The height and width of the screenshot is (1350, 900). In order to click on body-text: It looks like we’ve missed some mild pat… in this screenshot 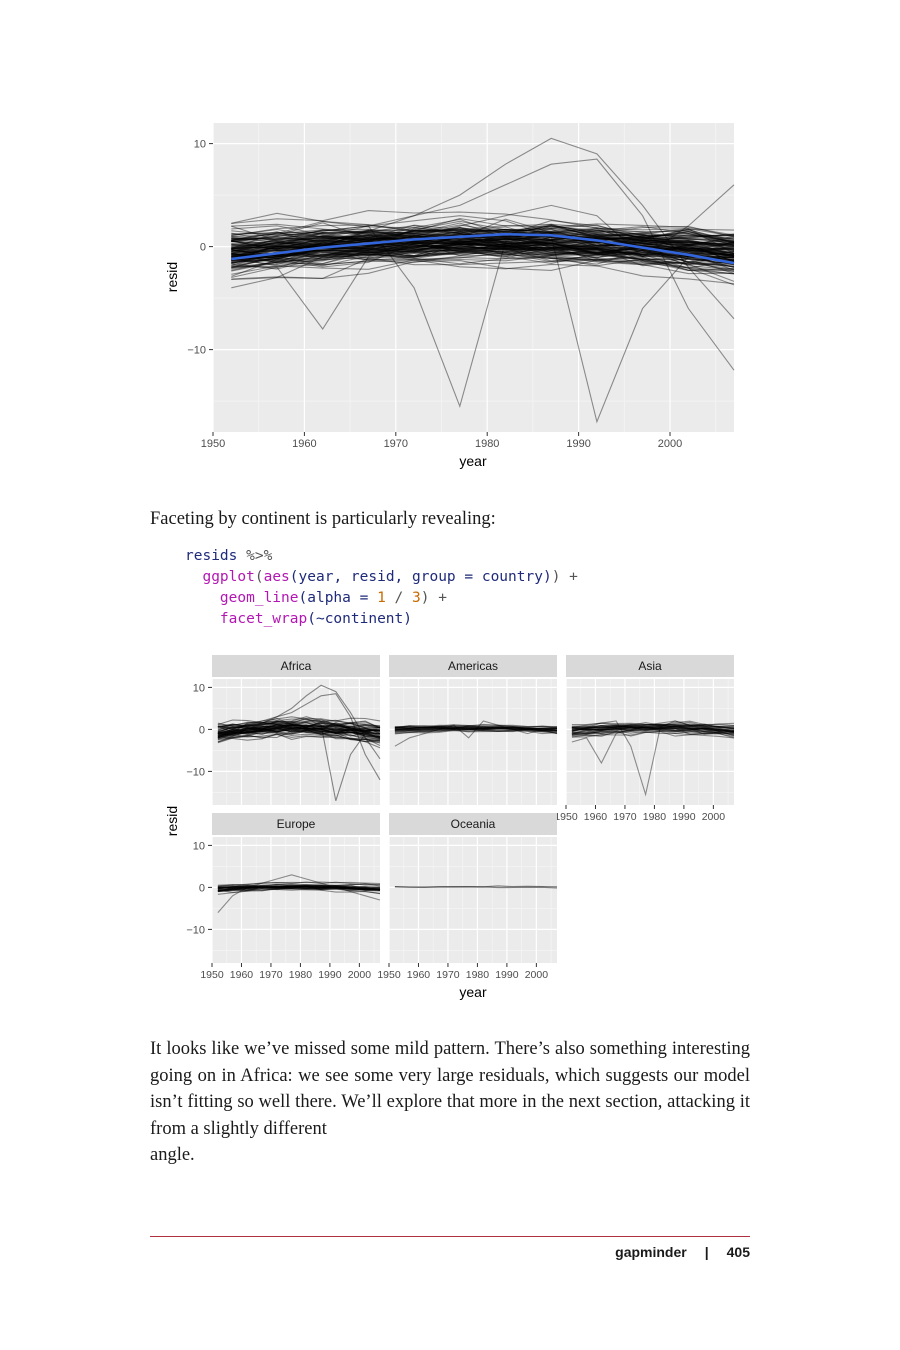, I will do `click(450, 1089)`.